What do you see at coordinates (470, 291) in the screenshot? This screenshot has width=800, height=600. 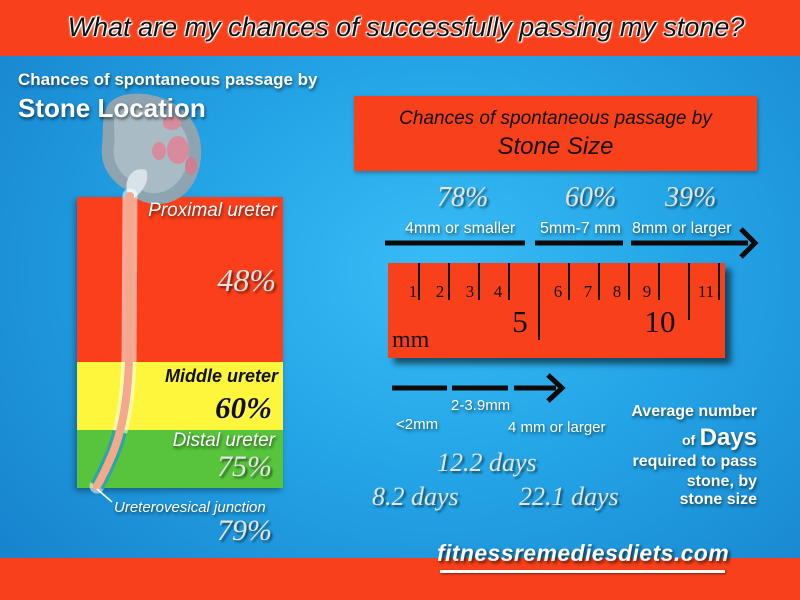 I see `ruler-mark-3: 3` at bounding box center [470, 291].